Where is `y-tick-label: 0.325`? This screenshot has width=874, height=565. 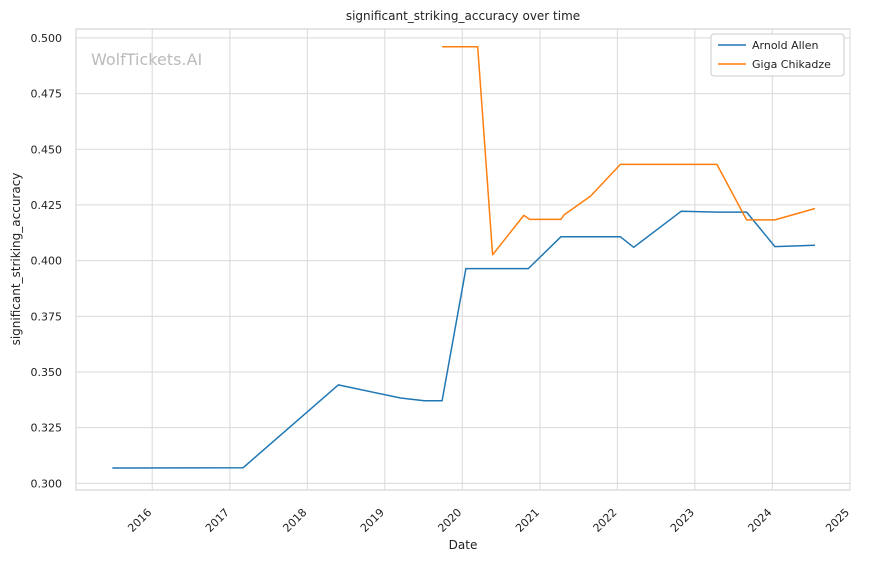
y-tick-label: 0.325 is located at coordinates (47, 428).